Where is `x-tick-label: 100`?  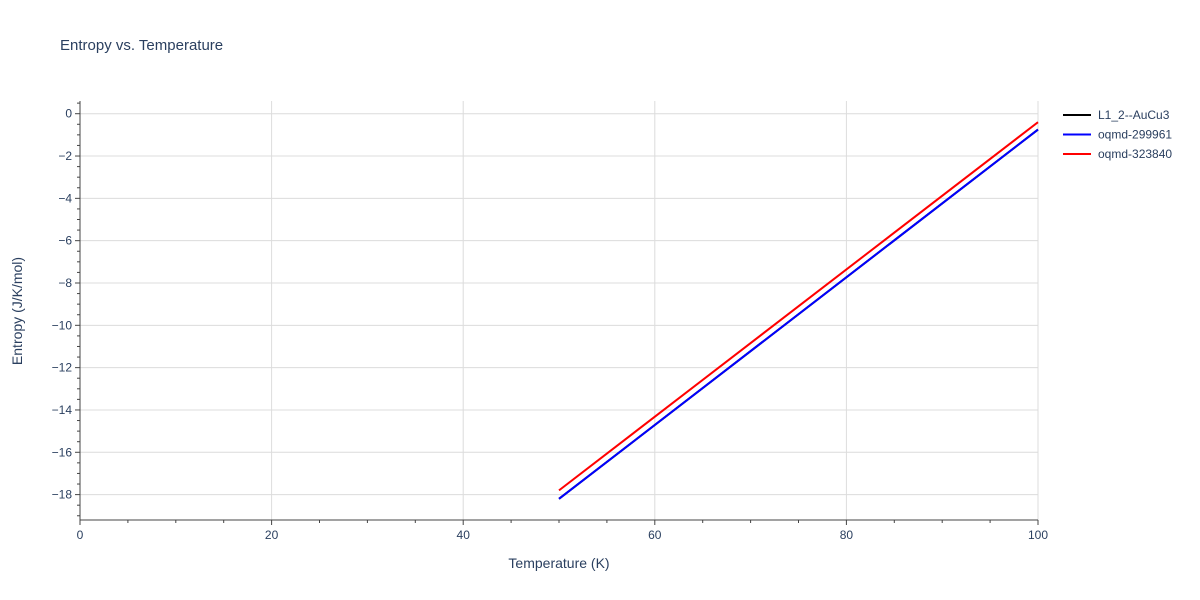
x-tick-label: 100 is located at coordinates (1038, 535).